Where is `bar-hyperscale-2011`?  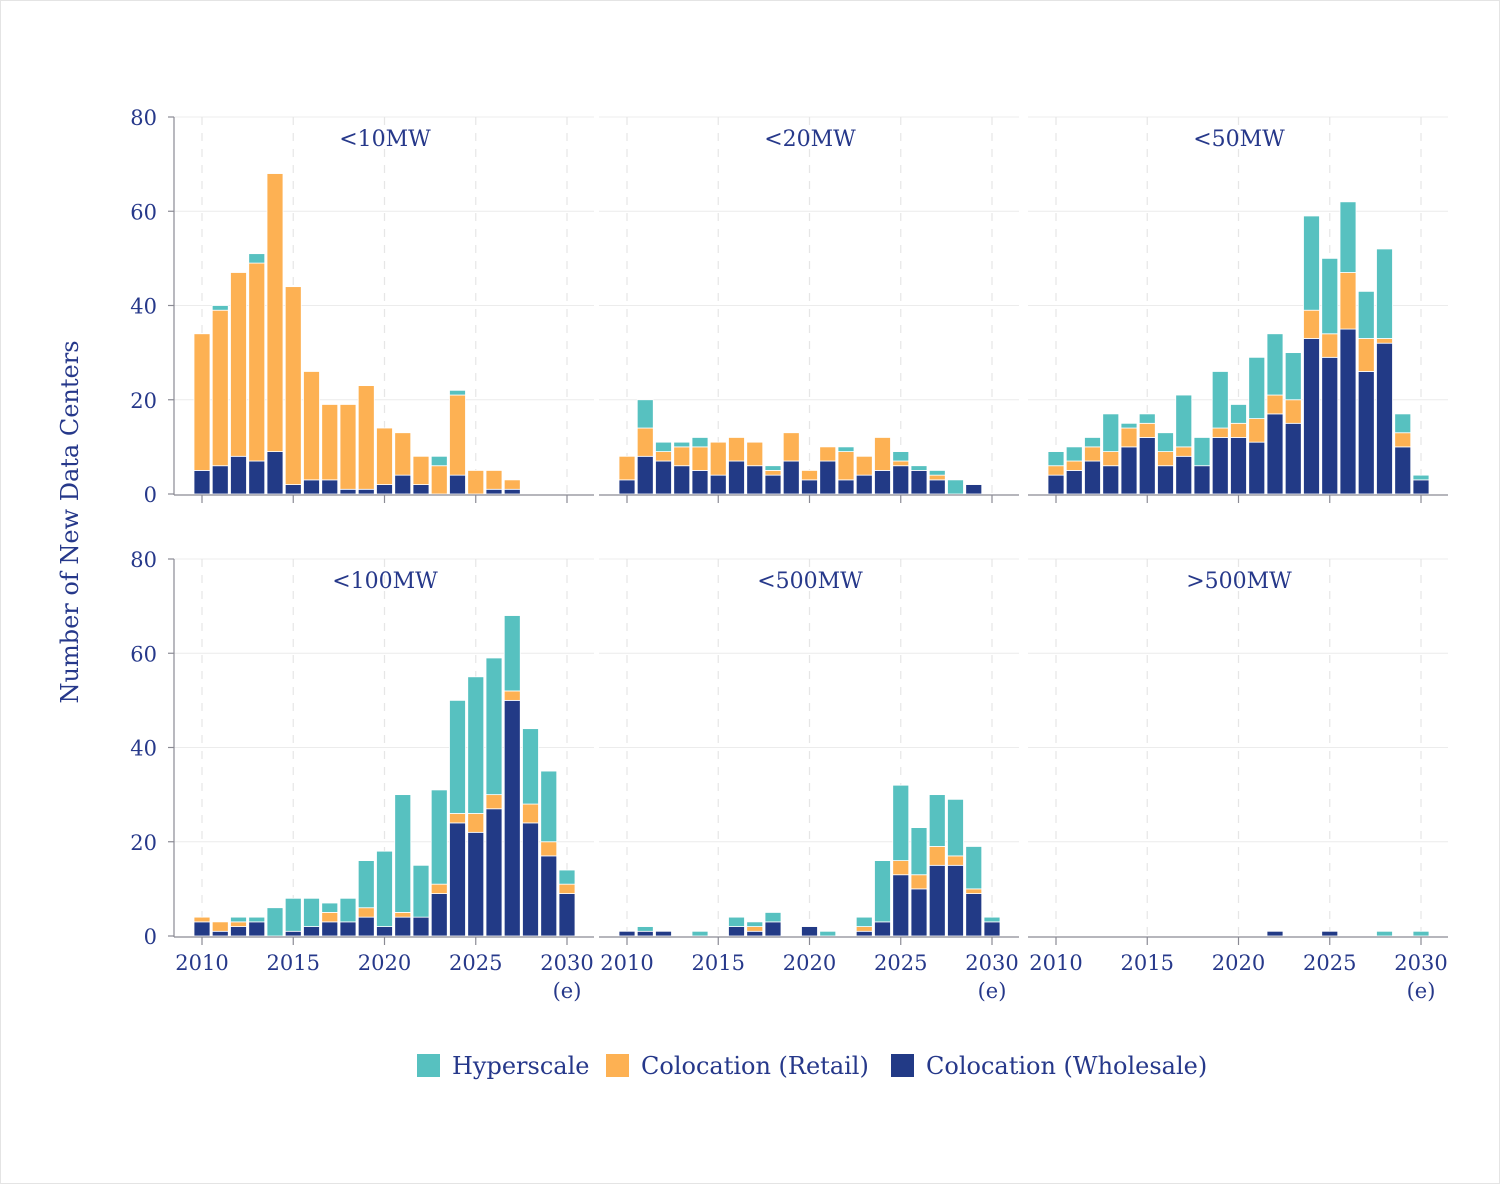 bar-hyperscale-2011 is located at coordinates (645, 929).